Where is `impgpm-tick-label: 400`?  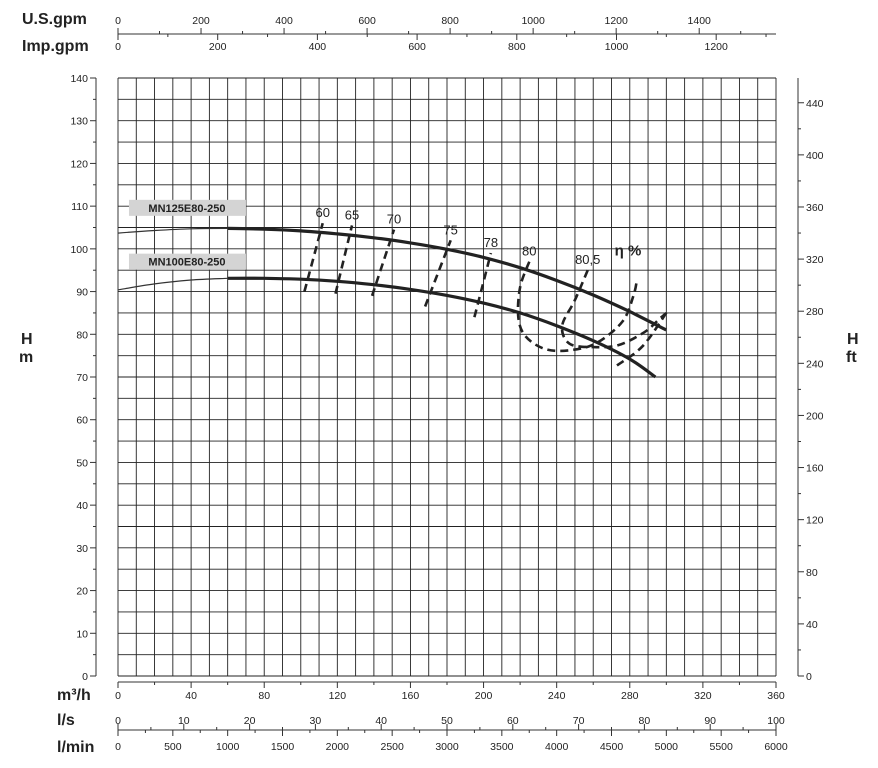 impgpm-tick-label: 400 is located at coordinates (318, 47).